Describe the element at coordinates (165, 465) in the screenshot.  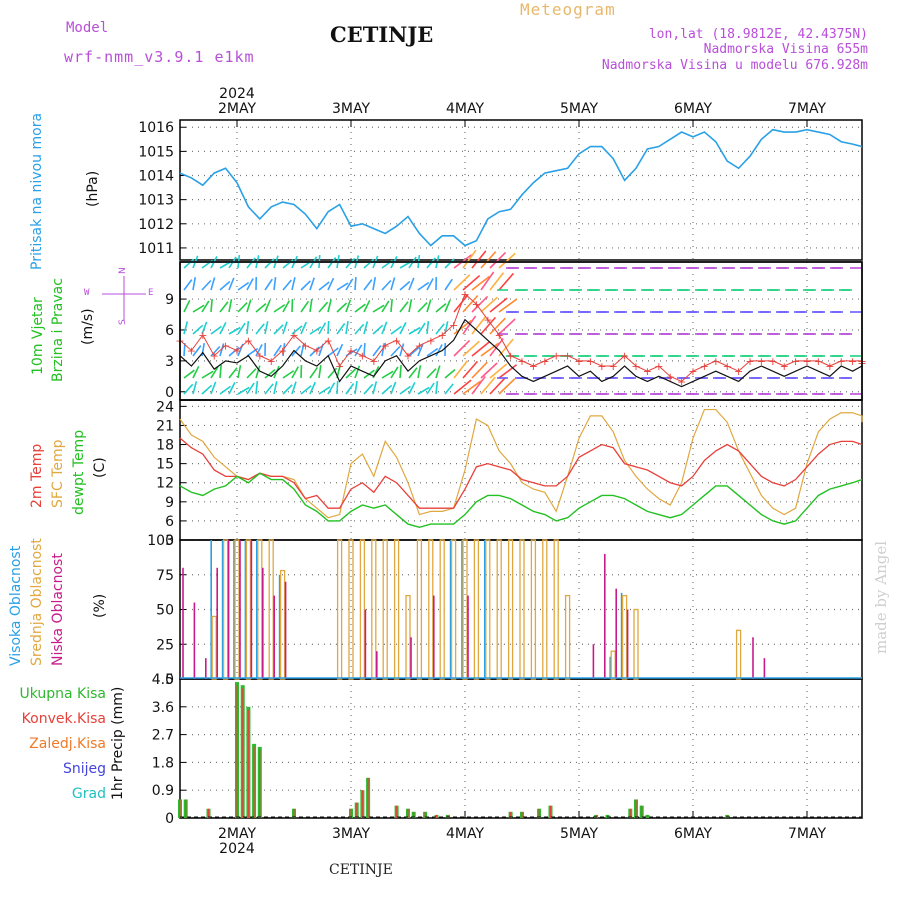
I see `y-tick-label: 15` at that location.